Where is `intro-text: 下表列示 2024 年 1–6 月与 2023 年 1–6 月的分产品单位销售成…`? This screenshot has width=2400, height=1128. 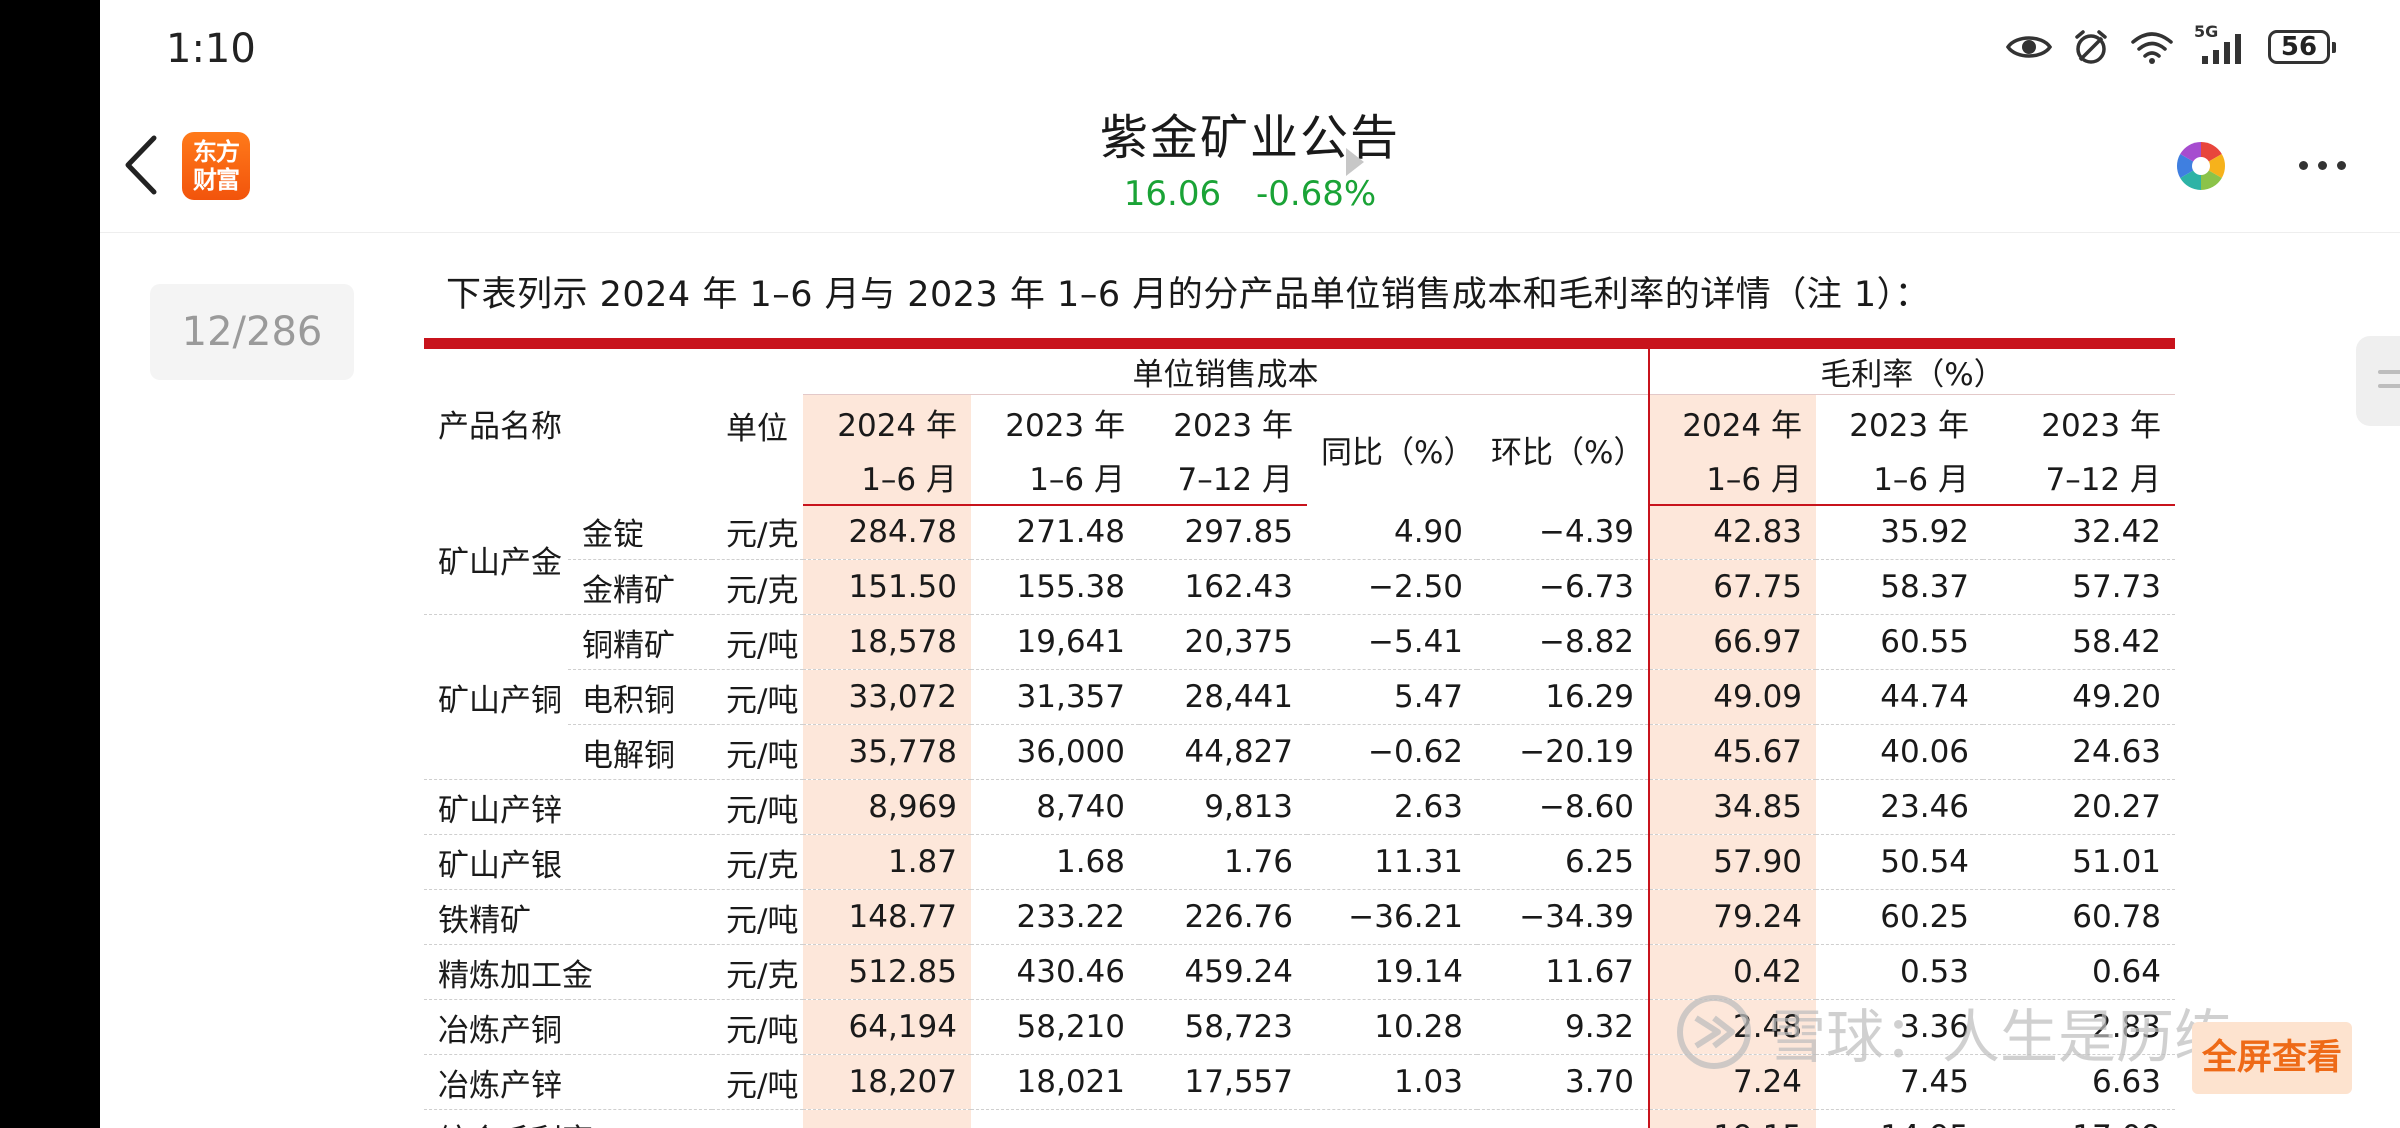
intro-text: 下表列示 2024 年 1–6 月与 2023 年 1–6 月的分产品单位销售成… is located at coordinates (1188, 295).